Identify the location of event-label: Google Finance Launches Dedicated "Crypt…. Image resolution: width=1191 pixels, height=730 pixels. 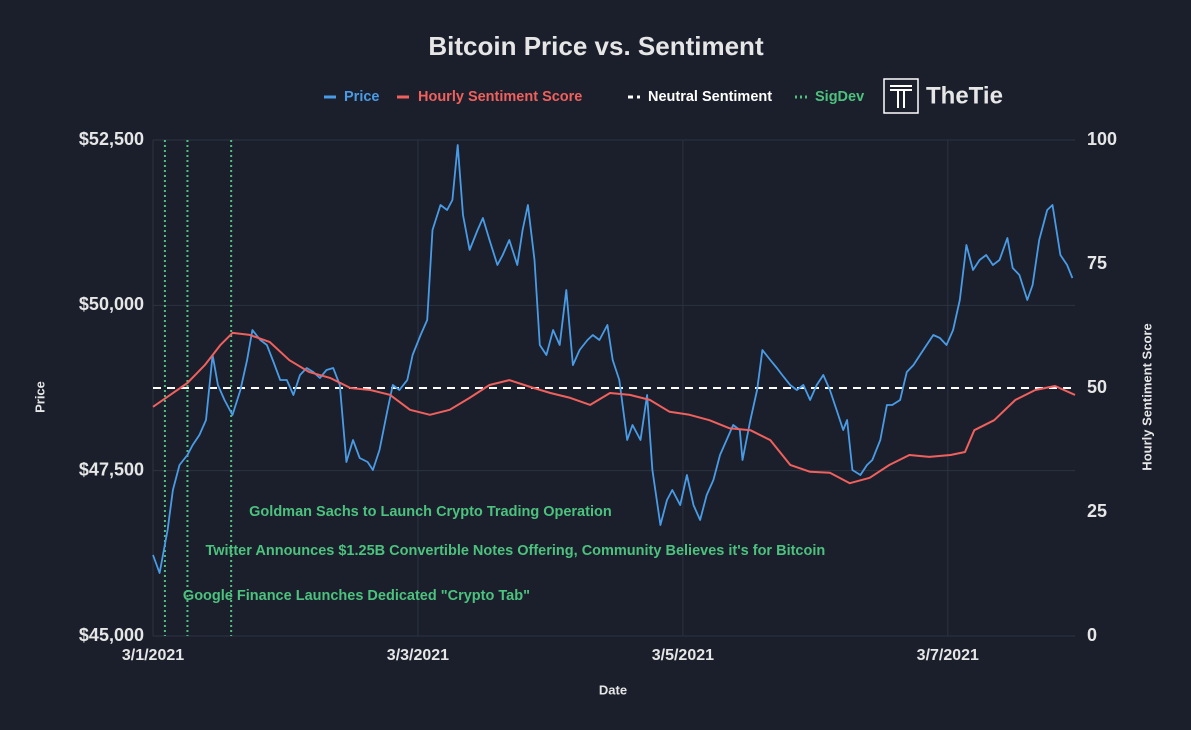
(356, 596).